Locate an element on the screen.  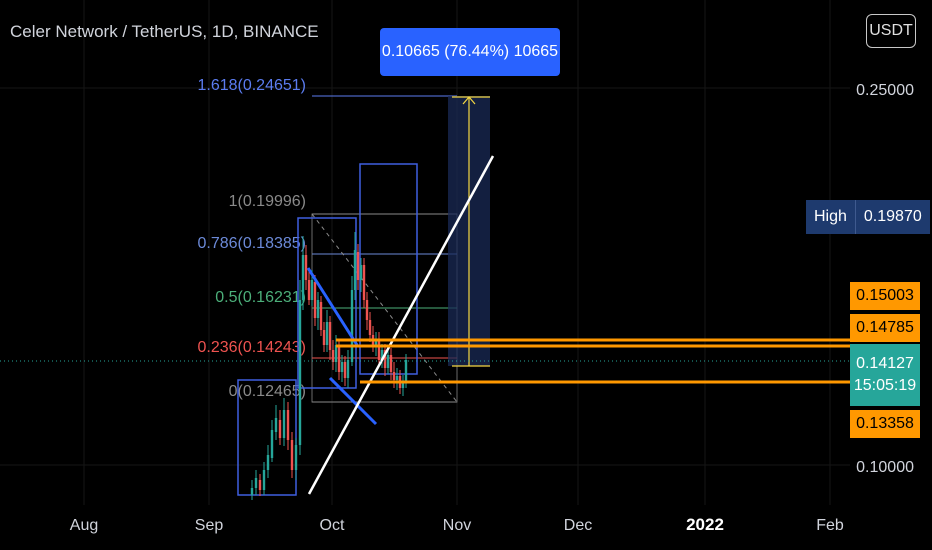
x-tick-aug: Aug is located at coordinates (84, 525).